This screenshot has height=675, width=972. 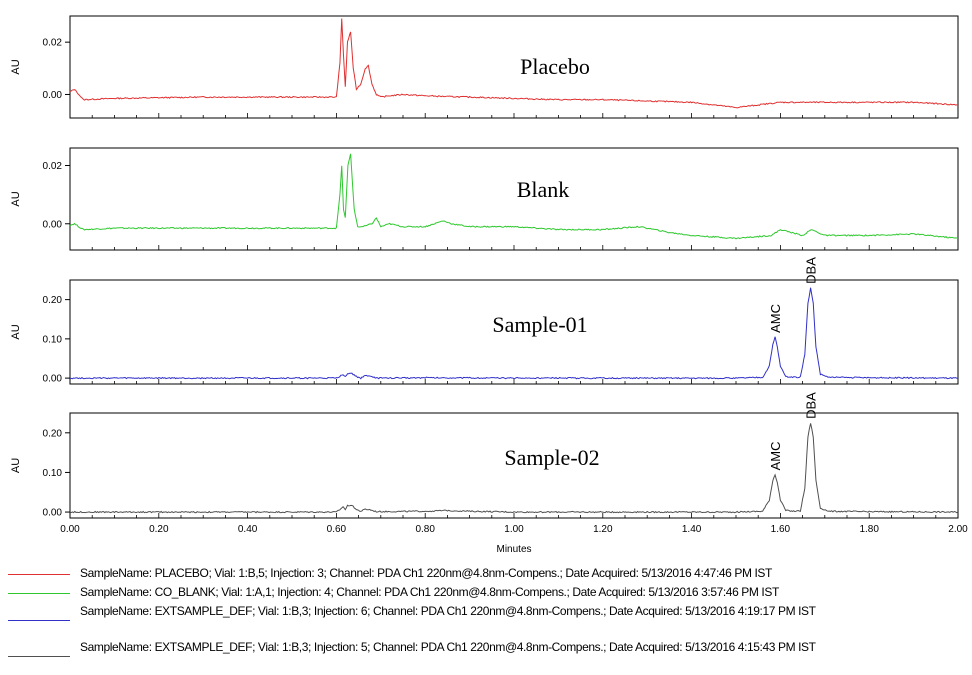 What do you see at coordinates (555, 66) in the screenshot?
I see `panel-title-placebo: Placebo` at bounding box center [555, 66].